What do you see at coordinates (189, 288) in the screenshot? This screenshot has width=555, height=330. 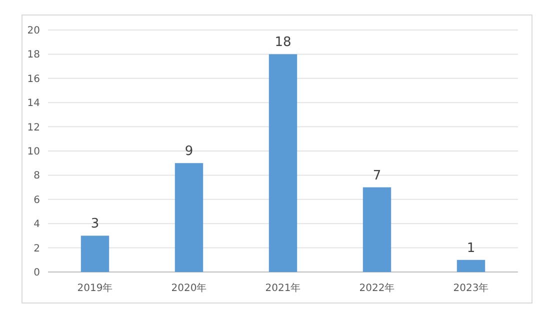 I see `x-tick-label: 2020年` at bounding box center [189, 288].